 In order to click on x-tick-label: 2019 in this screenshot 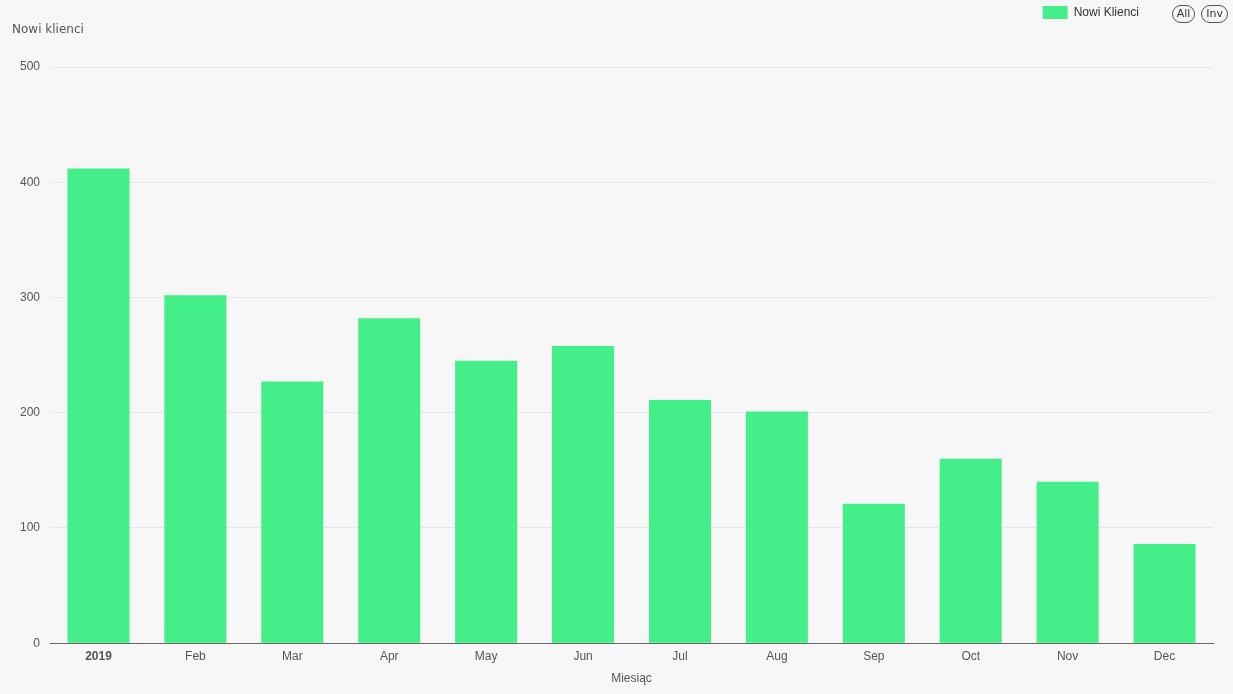, I will do `click(99, 655)`.